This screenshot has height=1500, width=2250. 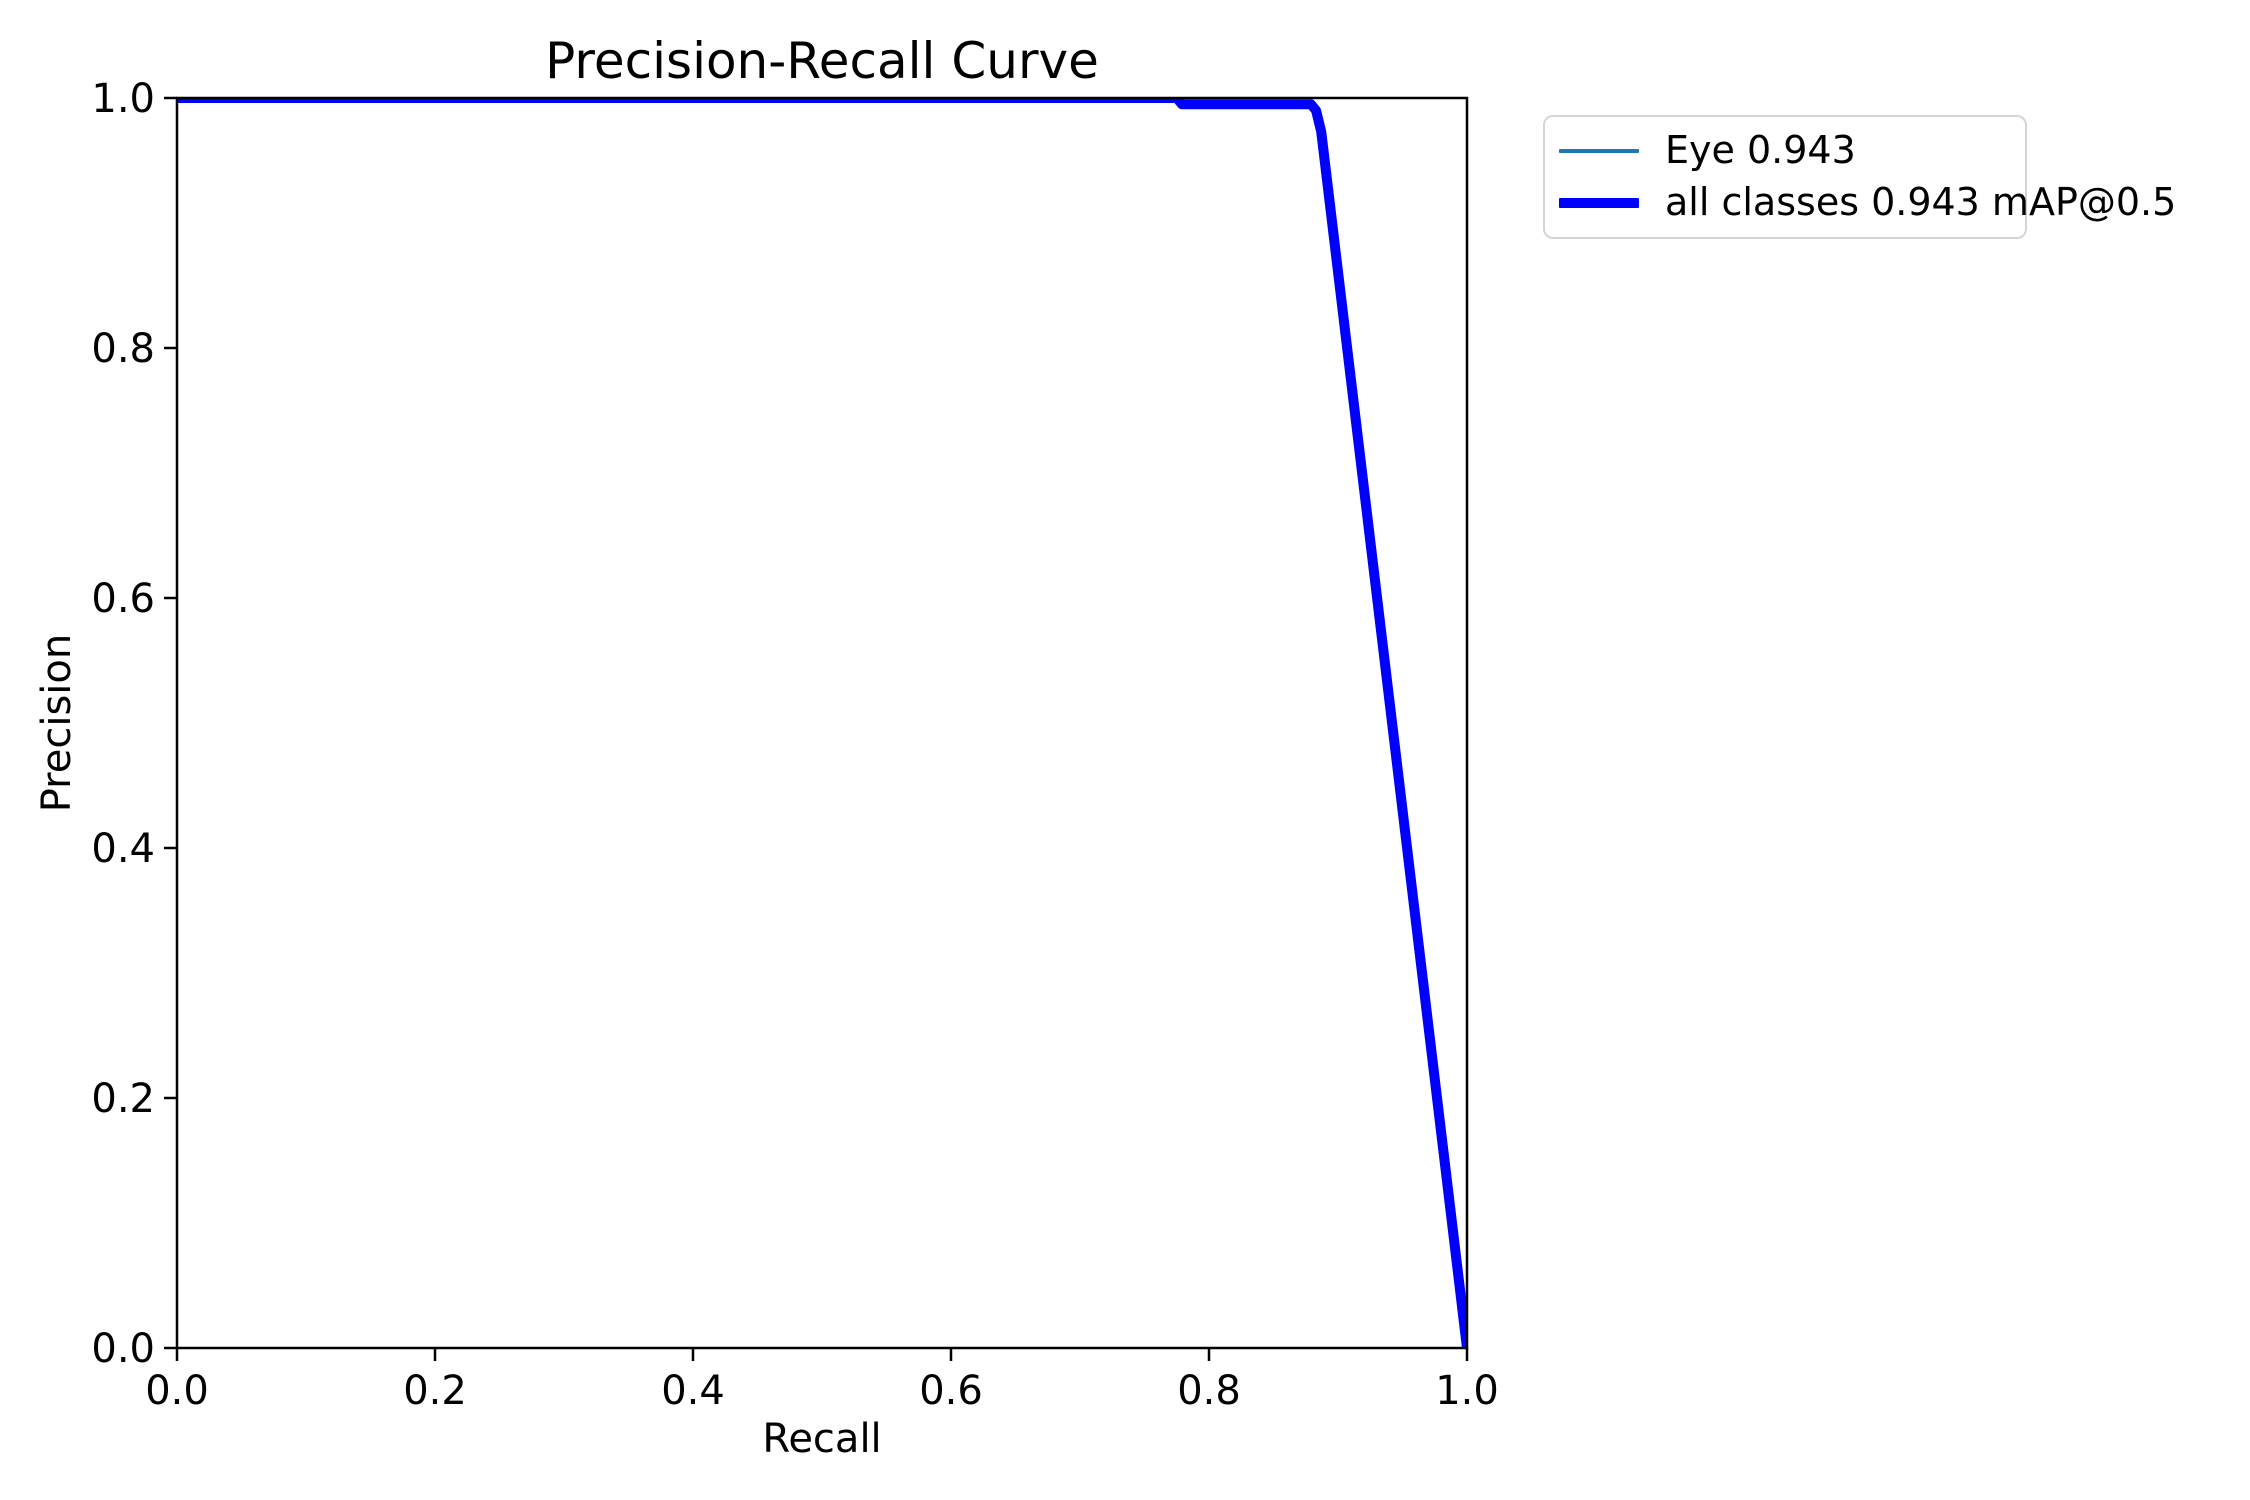 What do you see at coordinates (822, 61) in the screenshot?
I see `chart-title: Precision-Recall Curve` at bounding box center [822, 61].